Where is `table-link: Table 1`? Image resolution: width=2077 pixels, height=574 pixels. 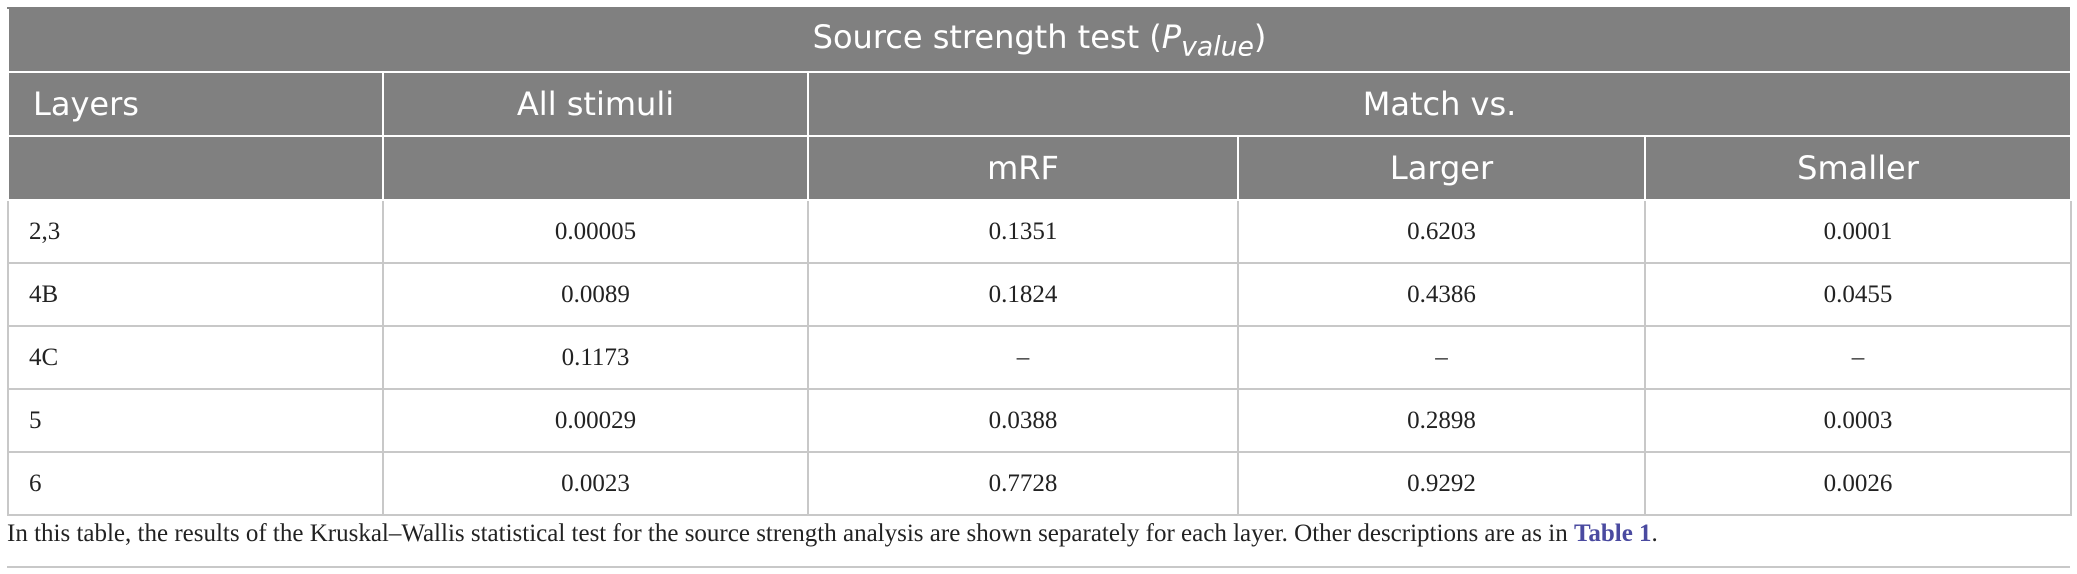 table-link: Table 1 is located at coordinates (1612, 533).